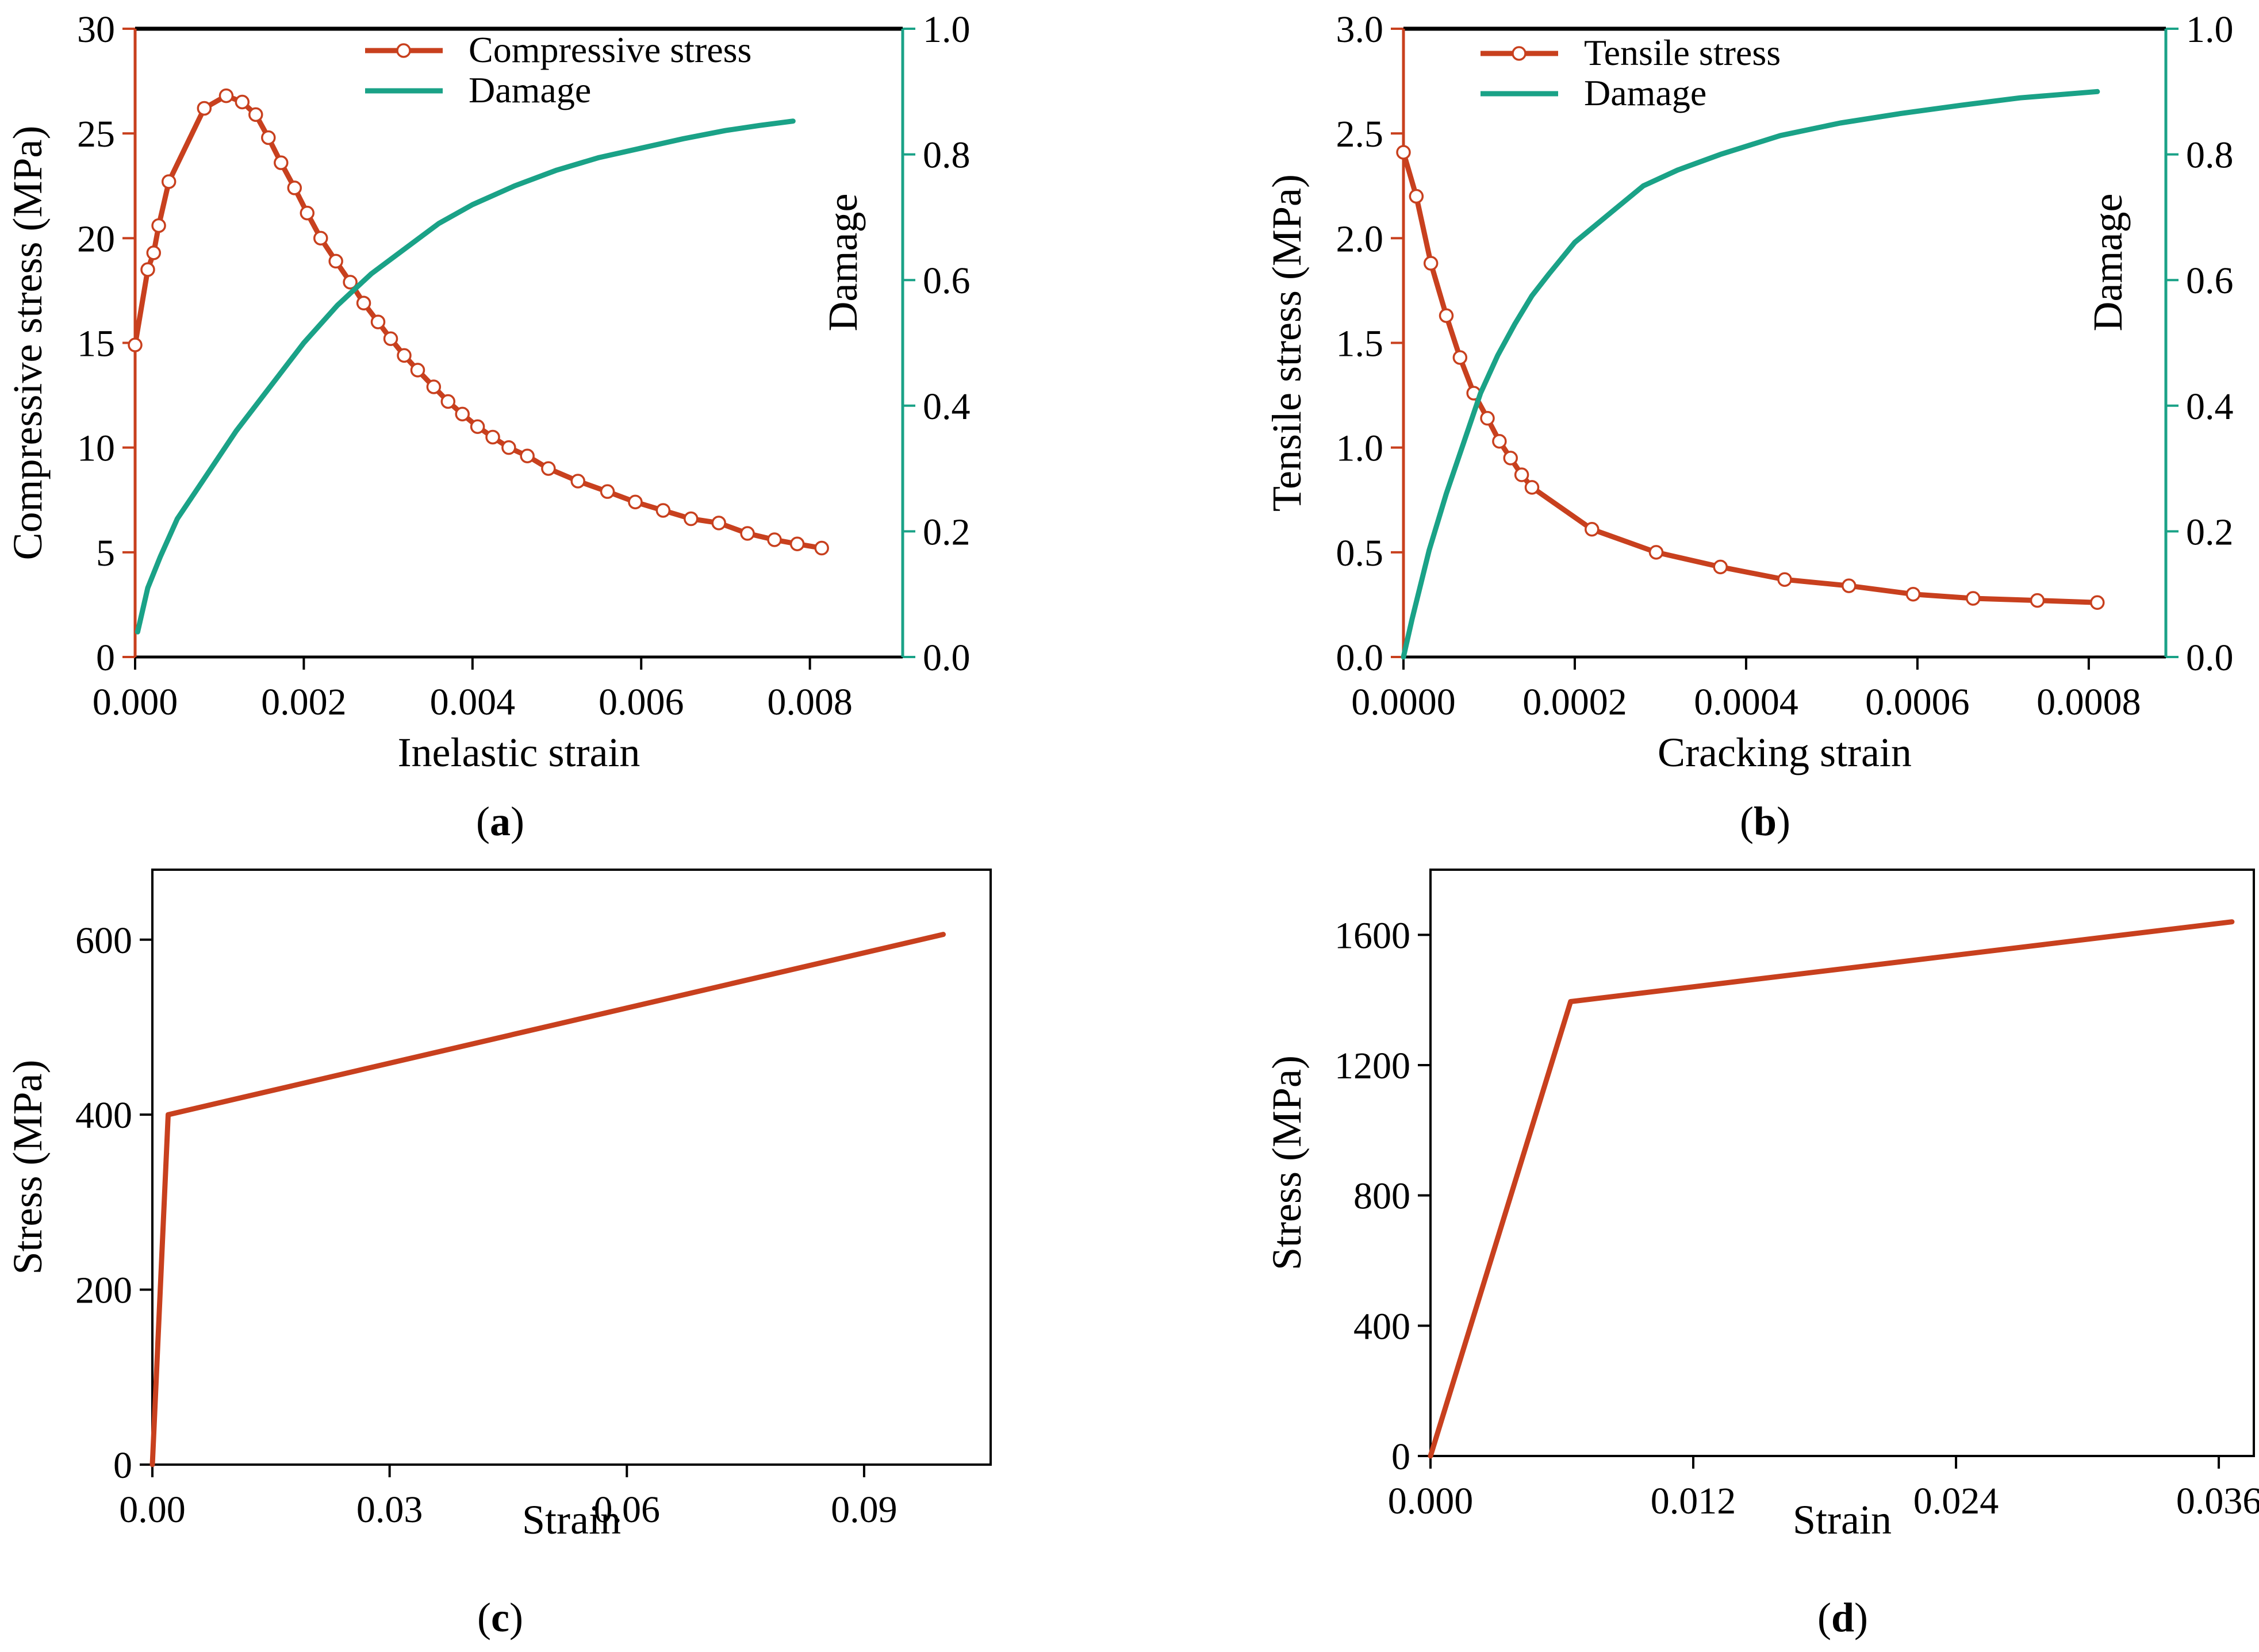 The image size is (2259, 1652). What do you see at coordinates (103, 1115) in the screenshot?
I see `y-tick-label: 400` at bounding box center [103, 1115].